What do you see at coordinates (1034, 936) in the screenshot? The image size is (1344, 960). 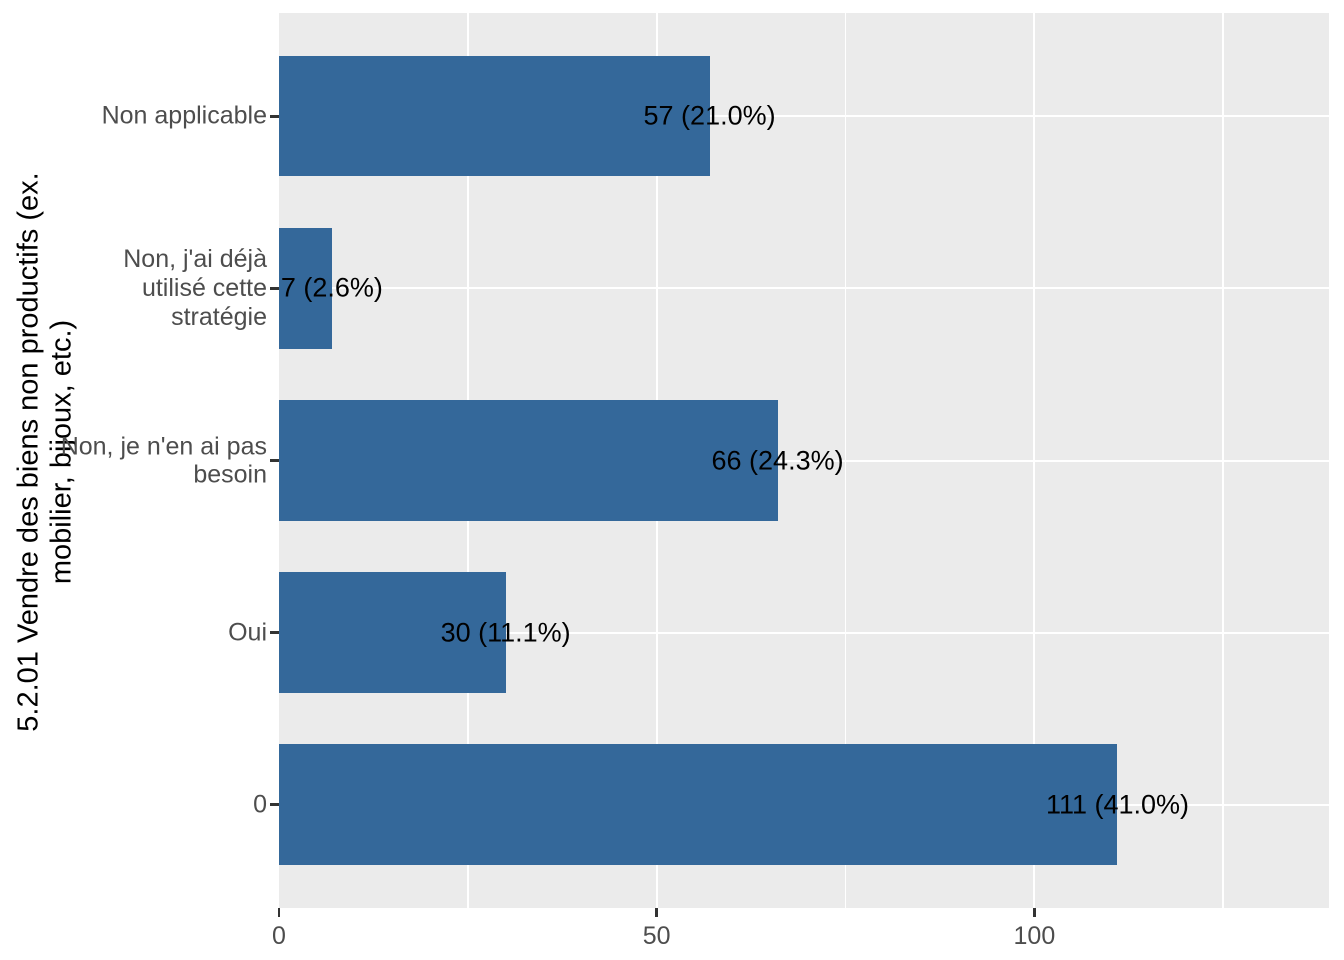 I see `x-axis-tick-label: 100` at bounding box center [1034, 936].